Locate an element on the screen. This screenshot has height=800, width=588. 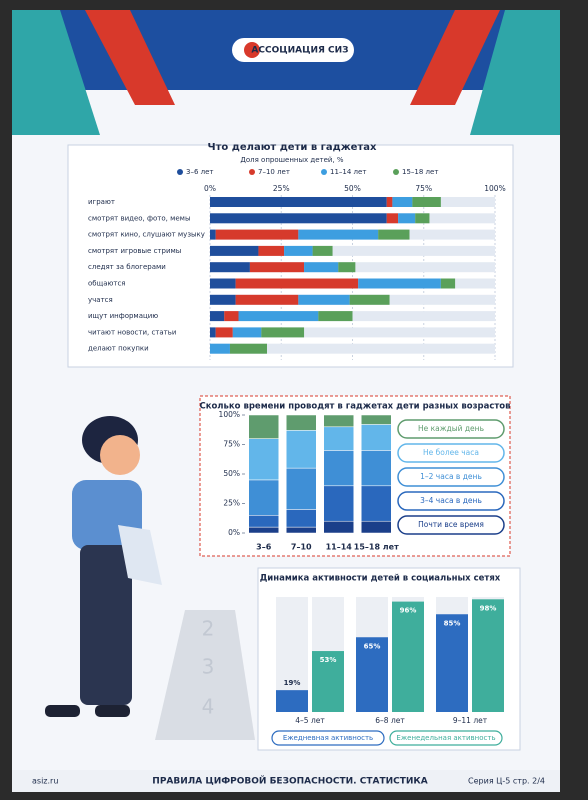
y-tick-label: 75% is located at coordinates (231, 444).